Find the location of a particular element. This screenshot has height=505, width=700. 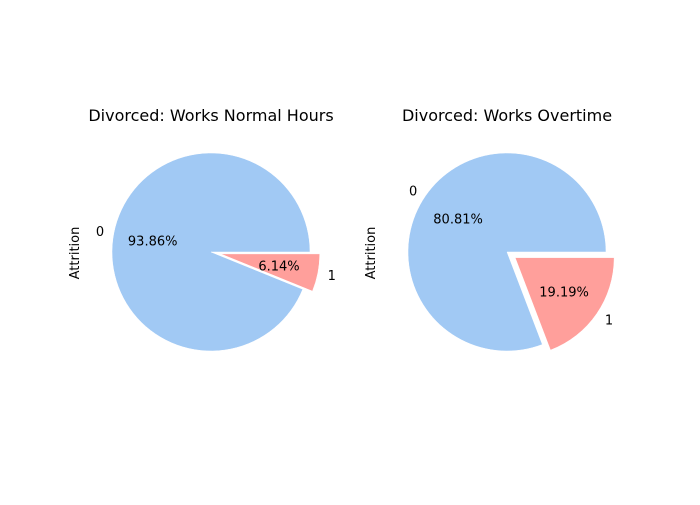

slice-percent-0: 93.86% is located at coordinates (153, 242).